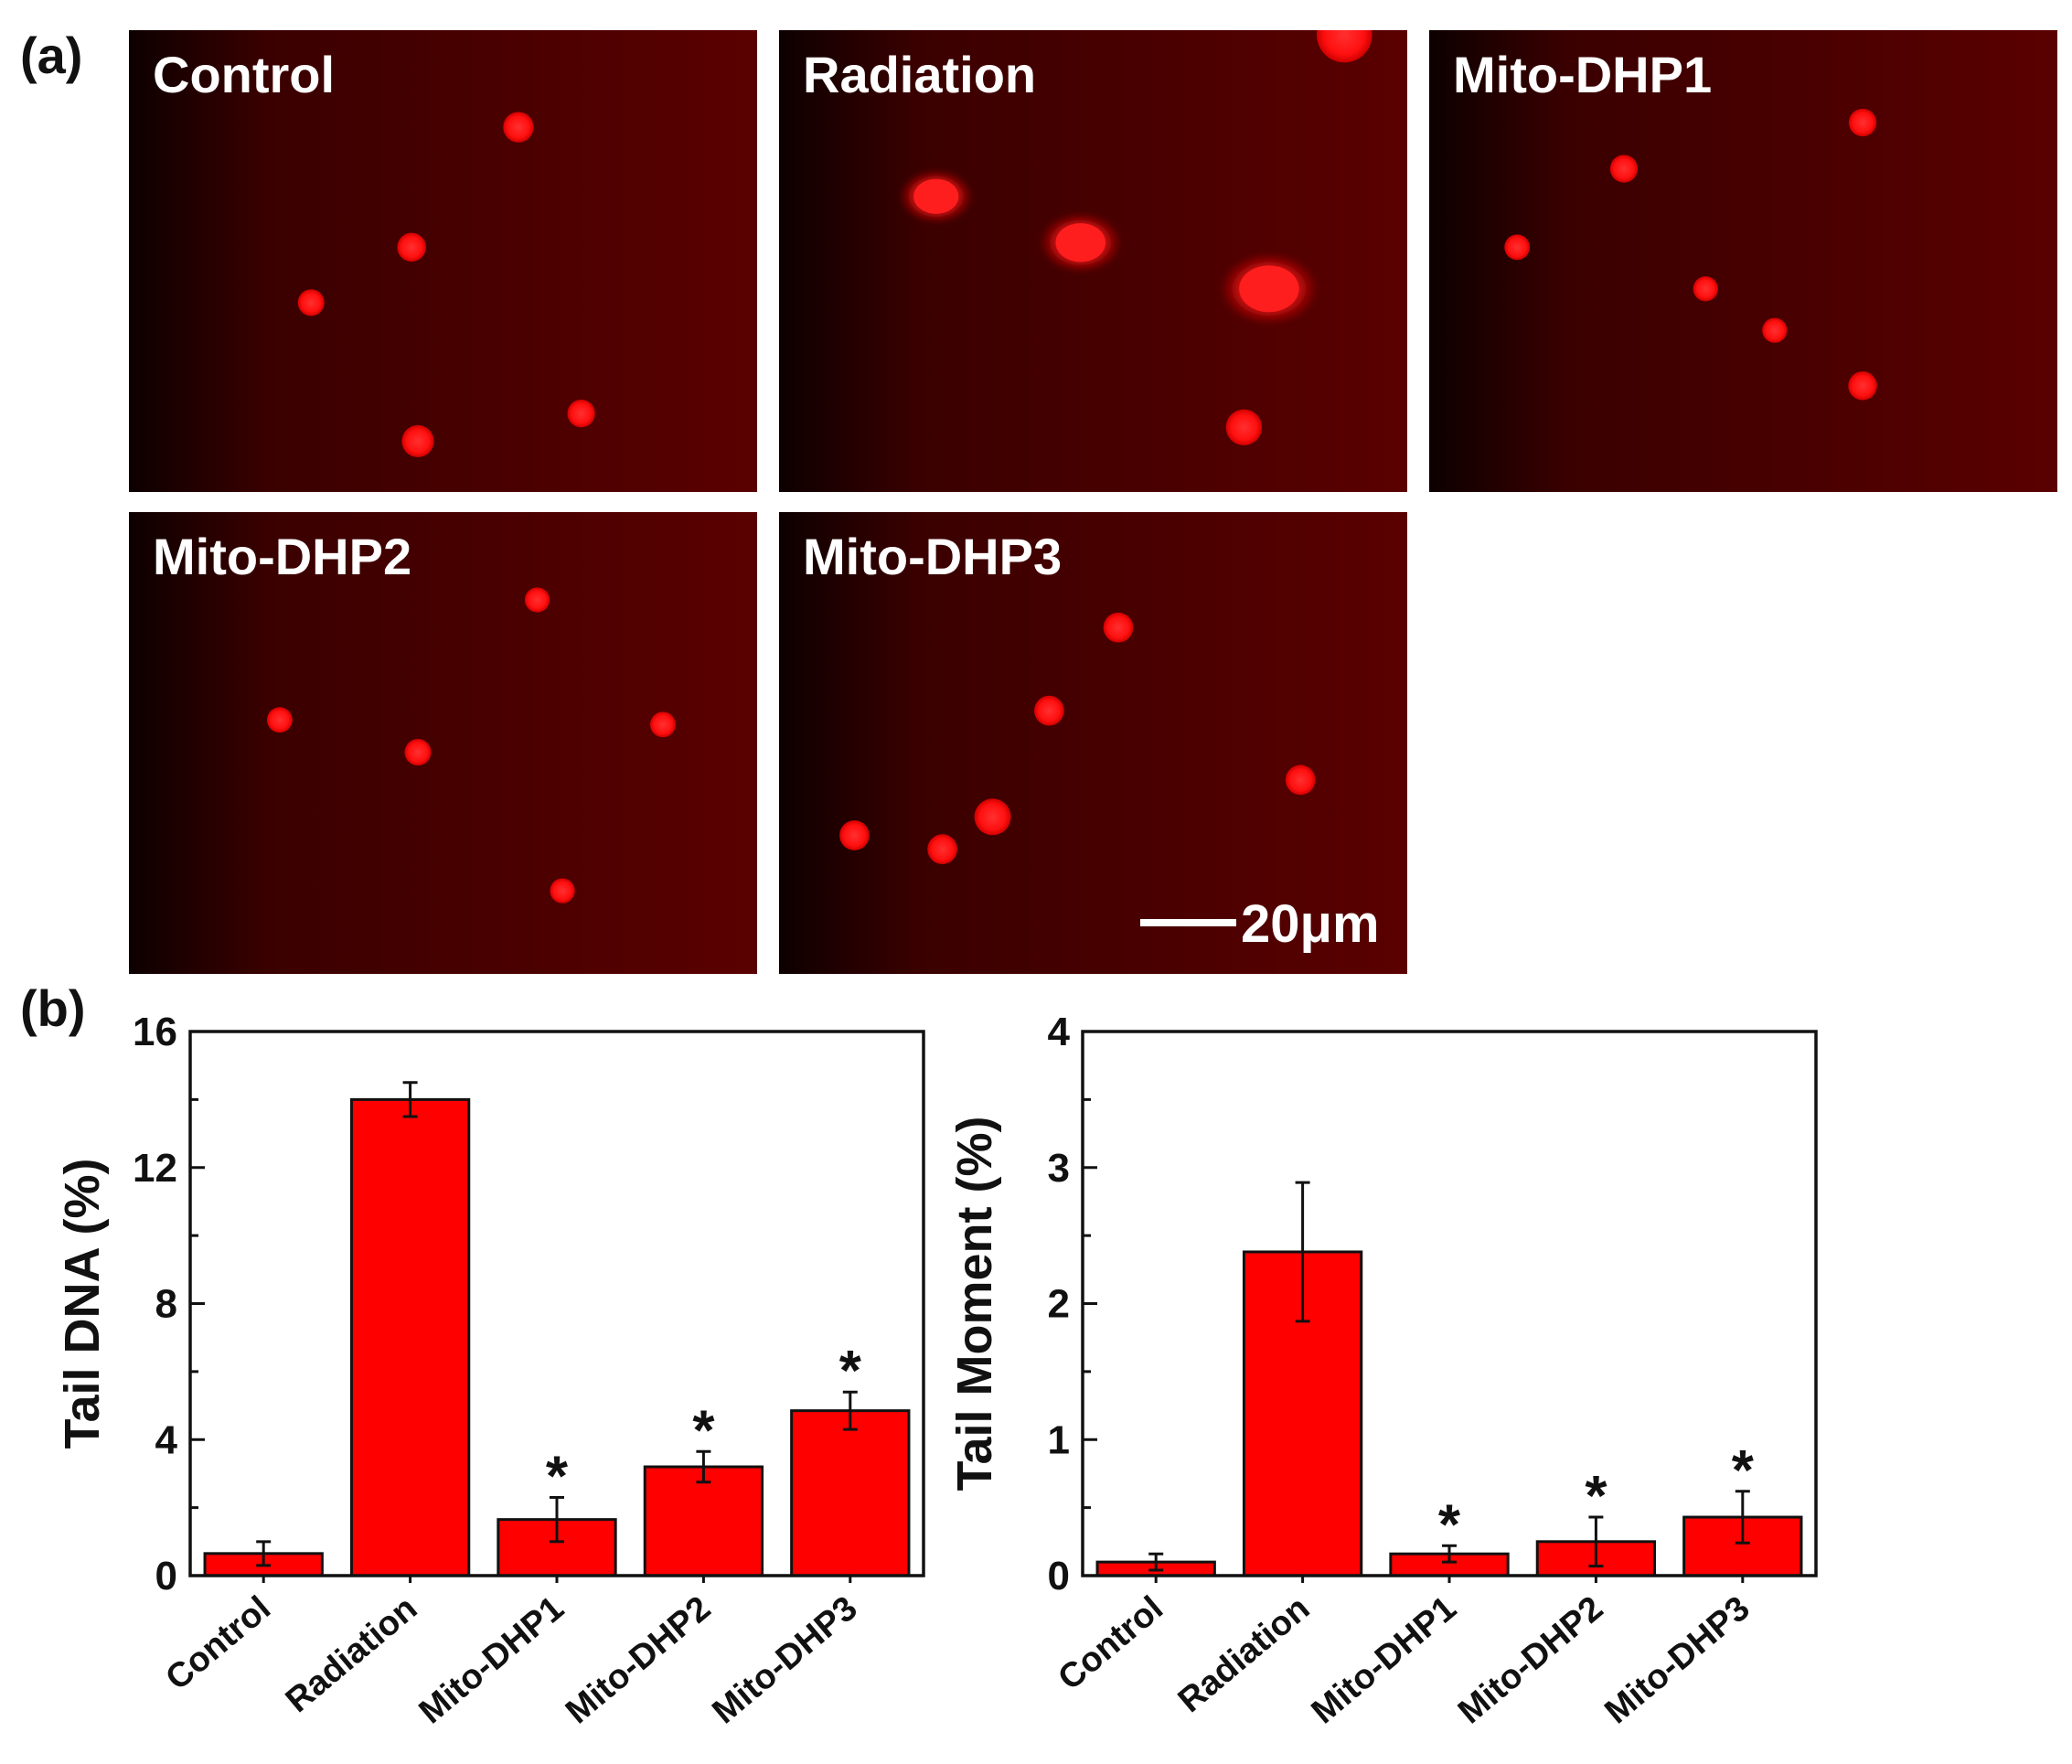 Image resolution: width=2072 pixels, height=1764 pixels. Describe the element at coordinates (1059, 1440) in the screenshot. I see `y-tick-label: 1` at that location.